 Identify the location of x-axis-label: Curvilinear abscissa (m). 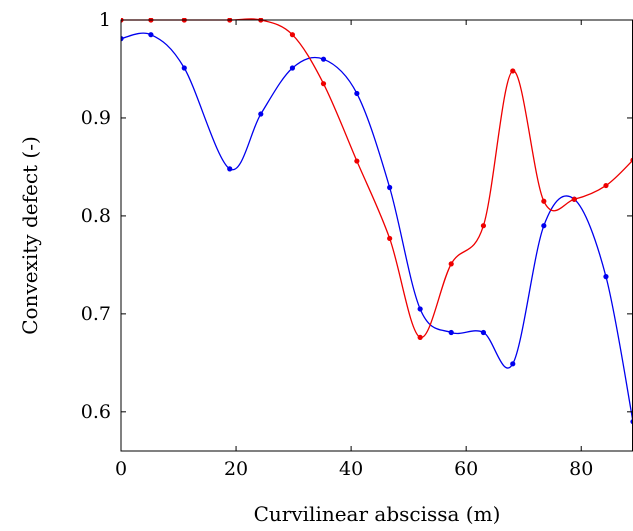
(377, 514).